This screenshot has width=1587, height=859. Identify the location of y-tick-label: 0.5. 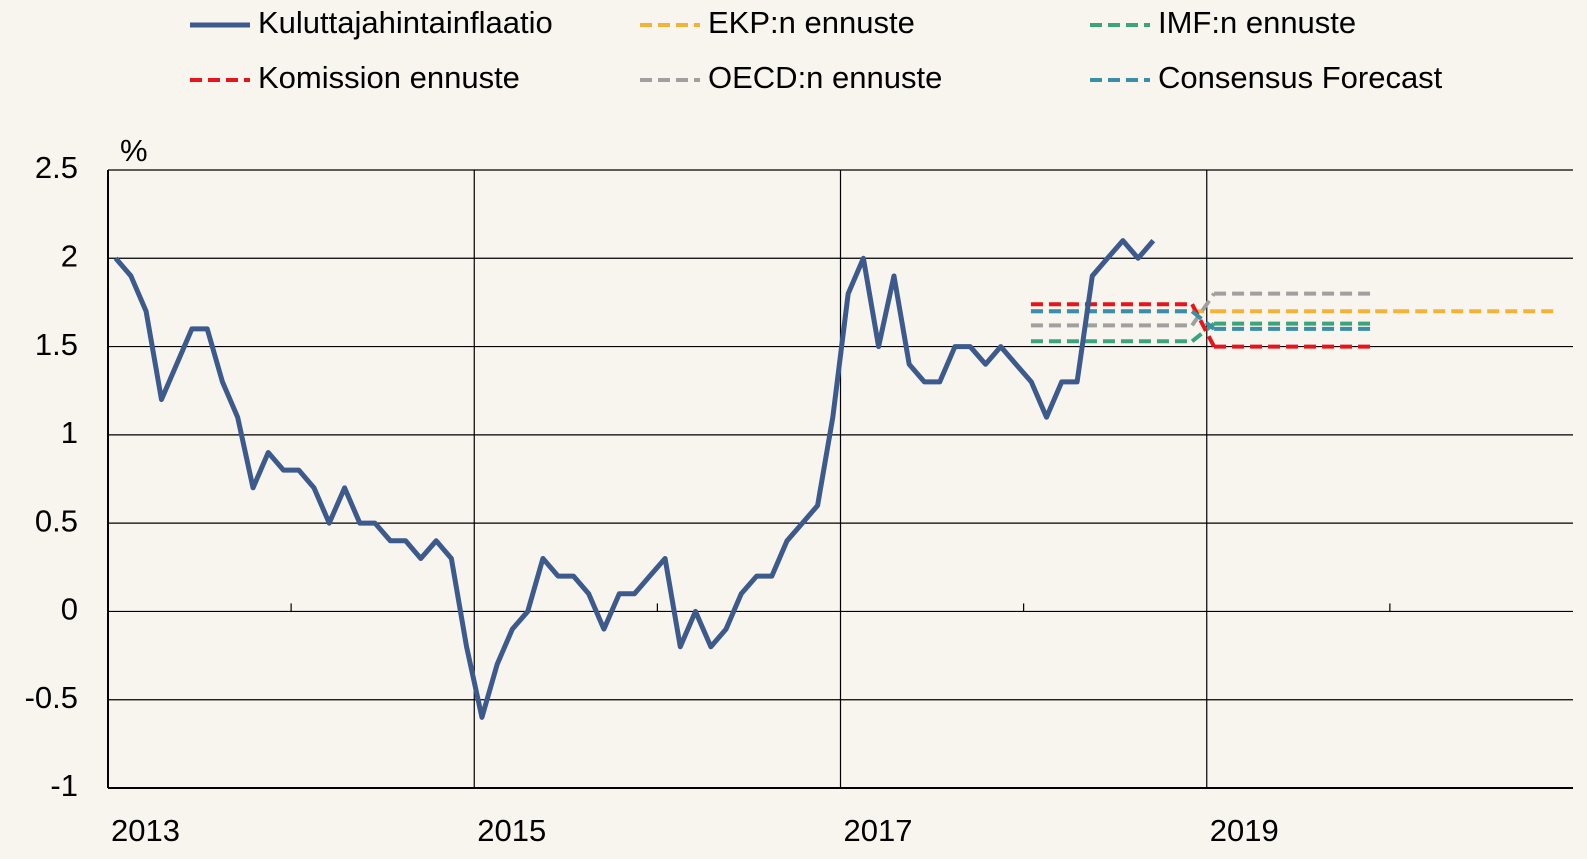
(56, 520).